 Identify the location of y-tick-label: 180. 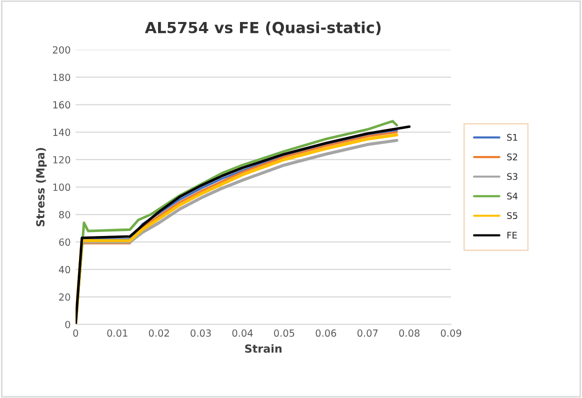
(61, 78).